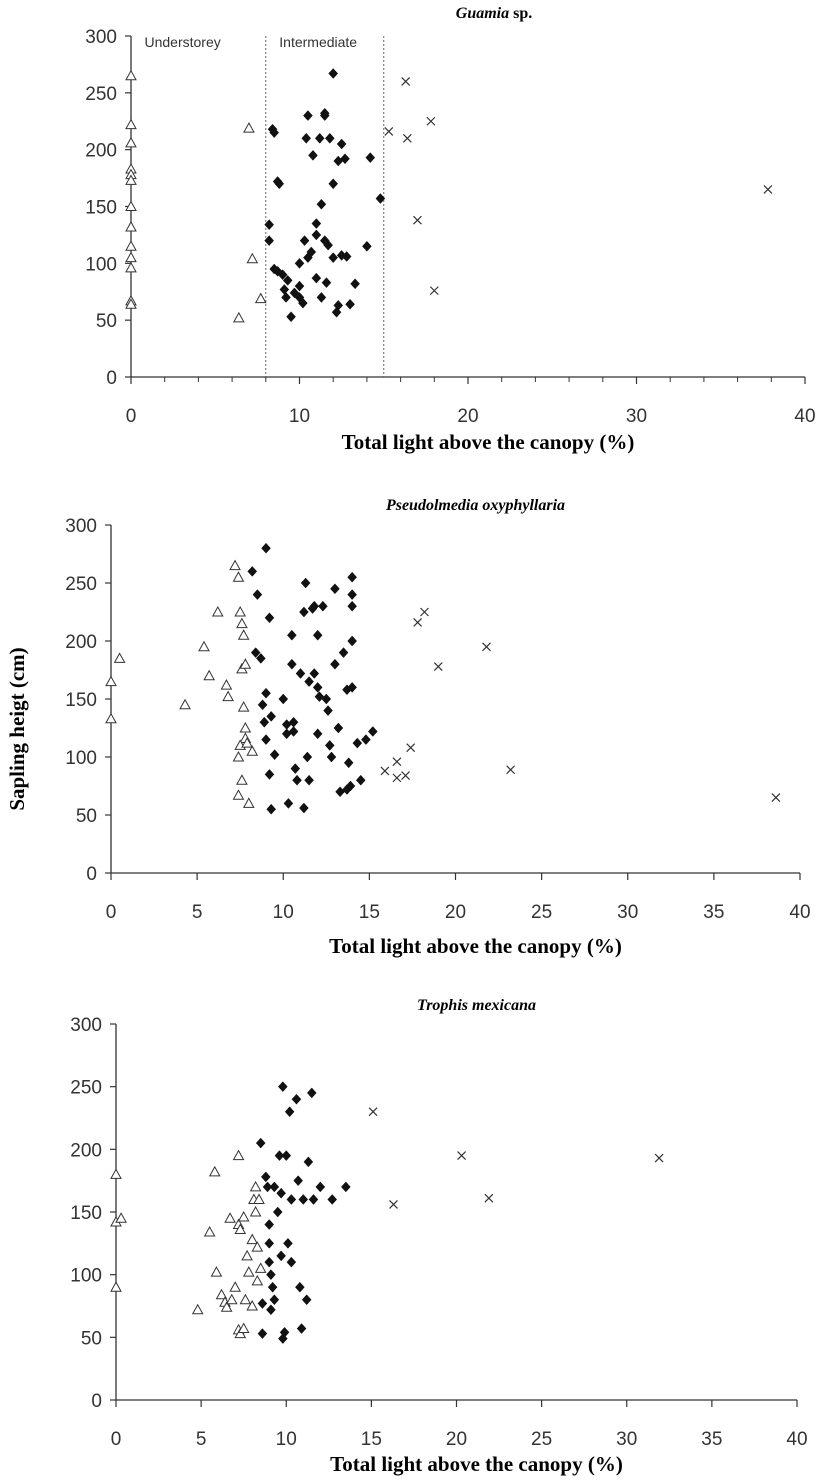 The width and height of the screenshot is (819, 1483). Describe the element at coordinates (86, 816) in the screenshot. I see `y-tick-label: 50` at that location.